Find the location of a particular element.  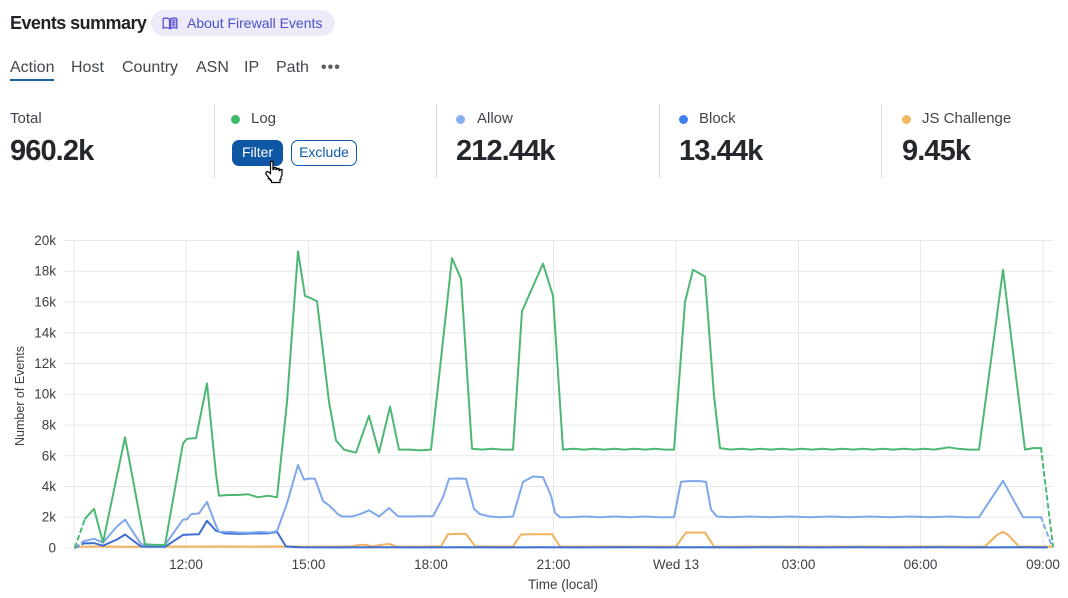

svg-text: 09:00 is located at coordinates (1043, 564).